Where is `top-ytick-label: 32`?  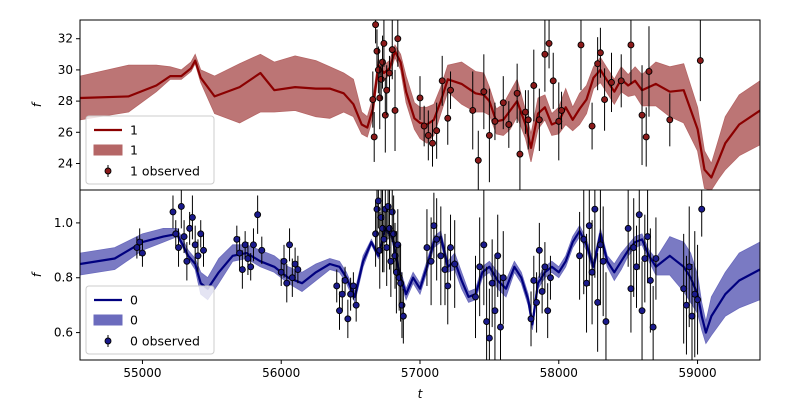
top-ytick-label: 32 is located at coordinates (65, 39).